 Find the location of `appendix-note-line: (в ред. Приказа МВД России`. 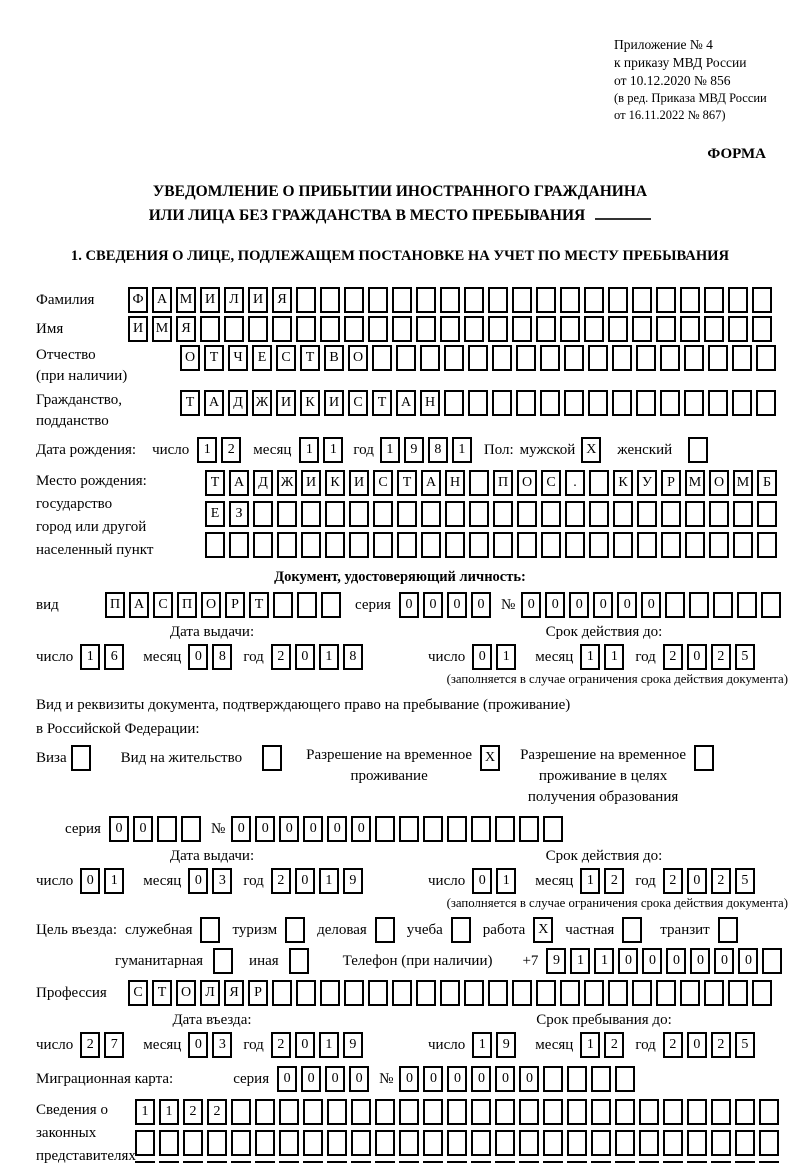

appendix-note-line: (в ред. Приказа МВД России is located at coordinates (690, 98).